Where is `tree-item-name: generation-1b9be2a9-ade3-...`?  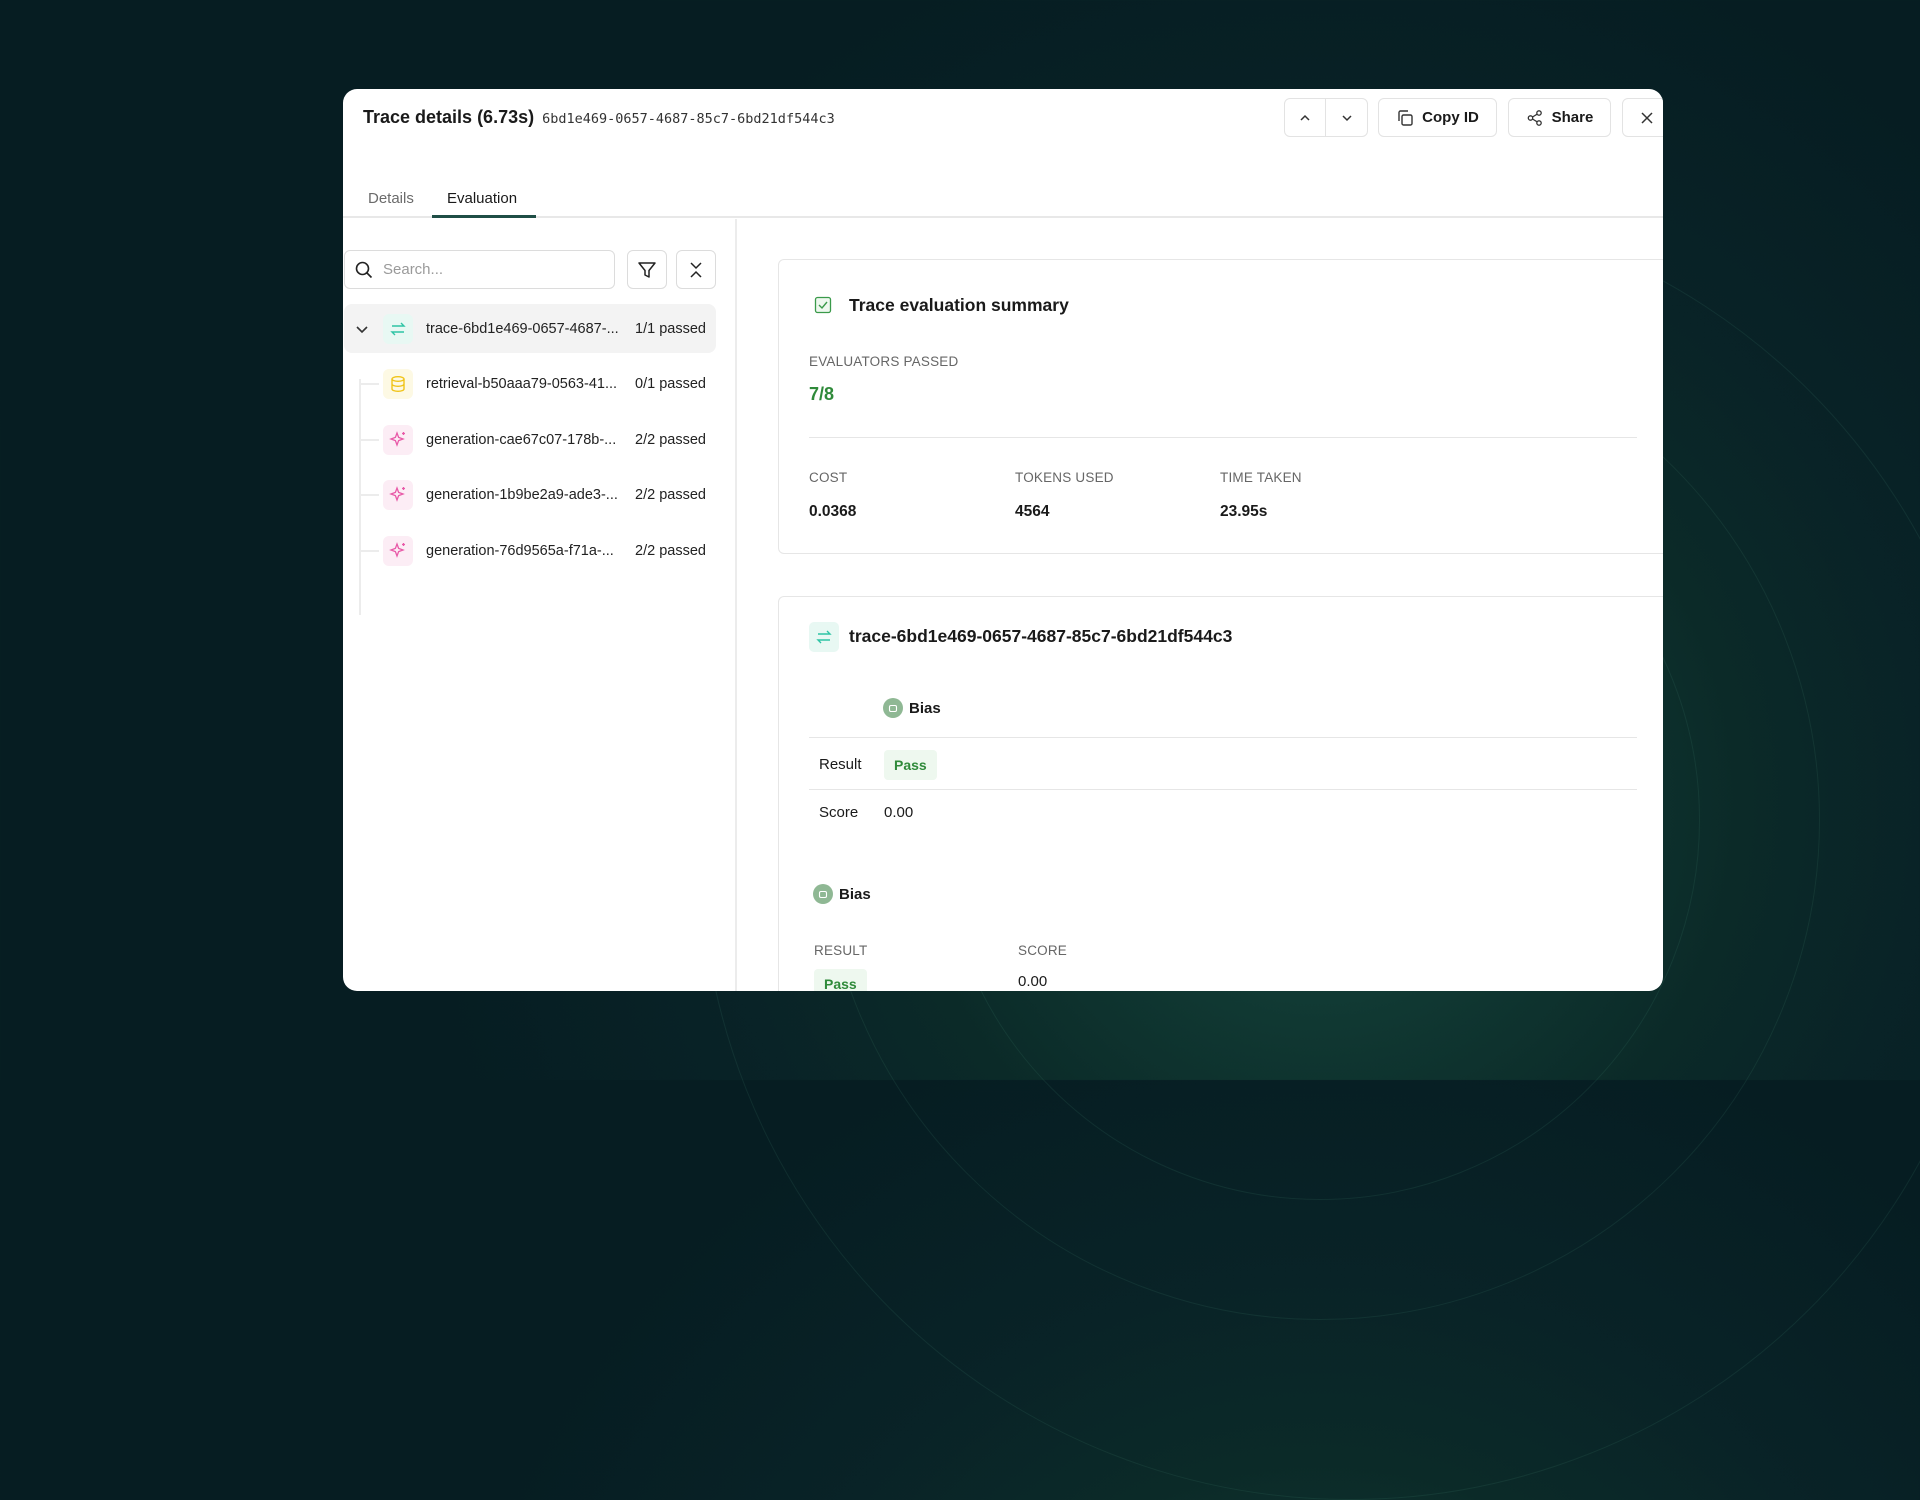
tree-item-name: generation-1b9be2a9-ade3-... is located at coordinates (522, 494).